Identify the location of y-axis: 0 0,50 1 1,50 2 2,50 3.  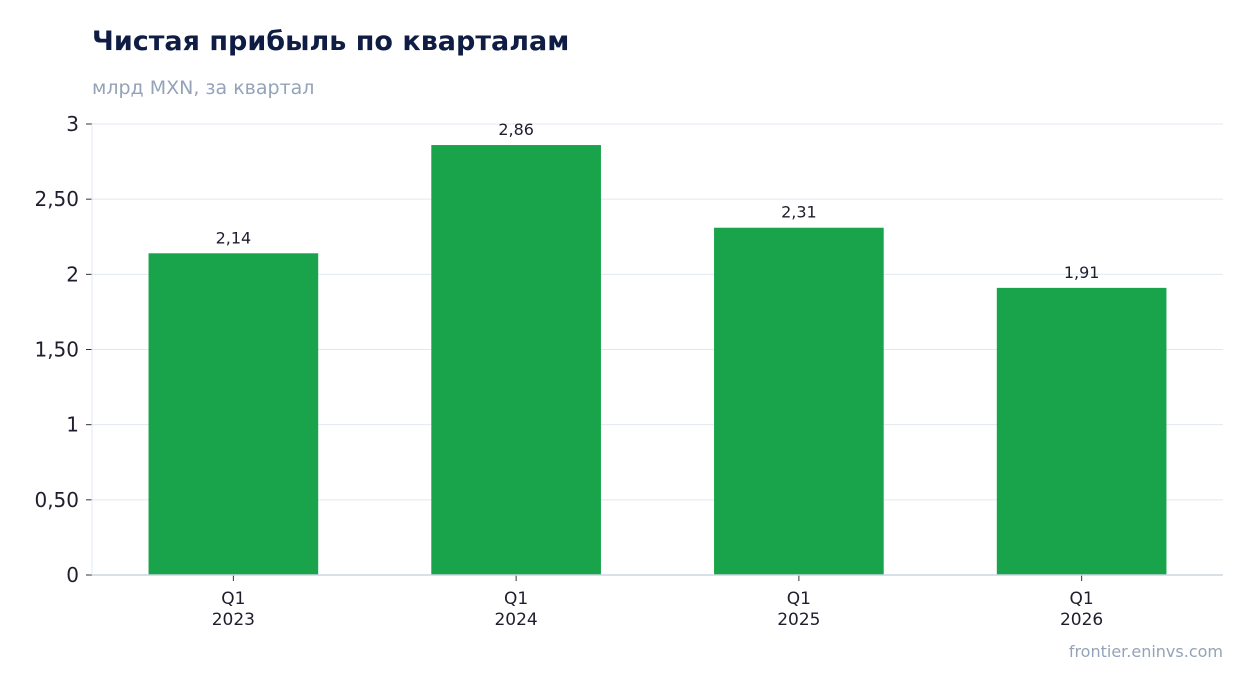
(63, 349).